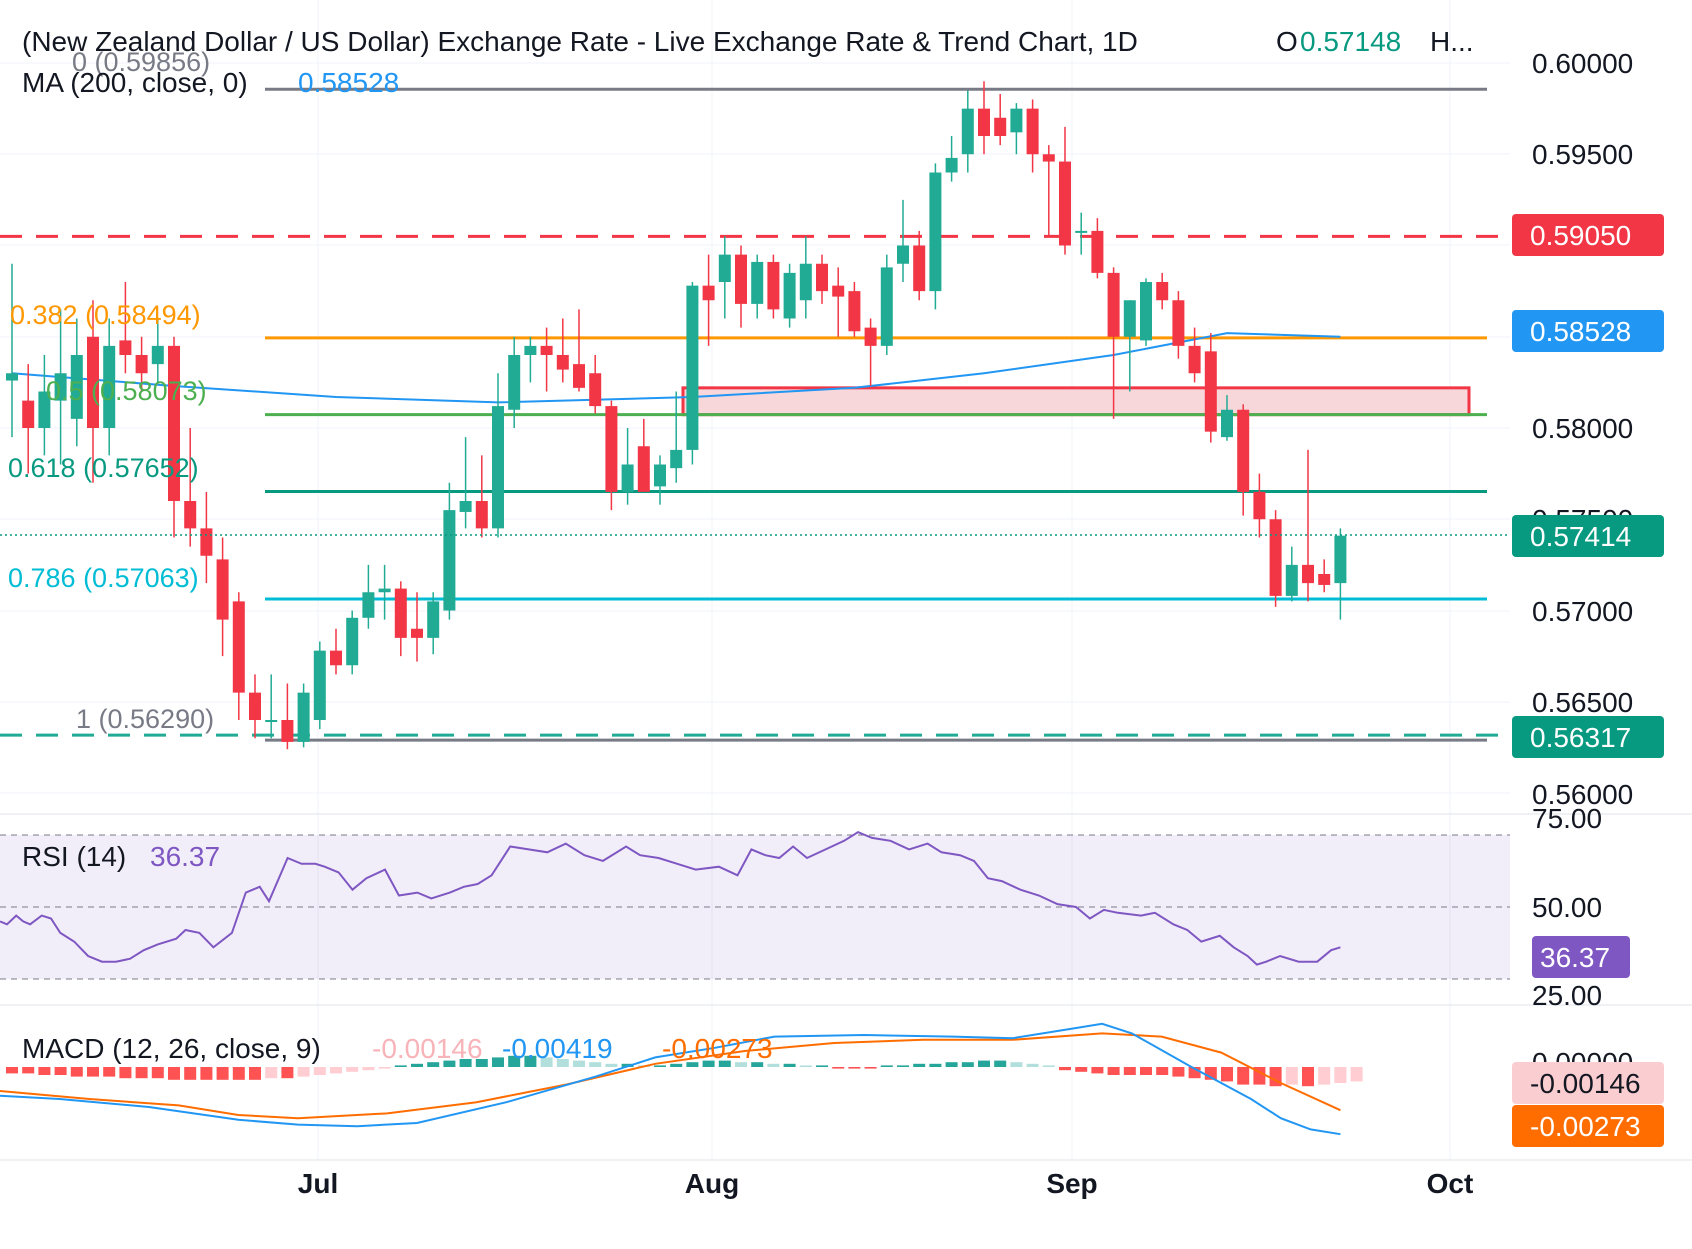 The width and height of the screenshot is (1692, 1249). What do you see at coordinates (1588, 235) in the screenshot?
I see `price-badge-resistance: 0.59050` at bounding box center [1588, 235].